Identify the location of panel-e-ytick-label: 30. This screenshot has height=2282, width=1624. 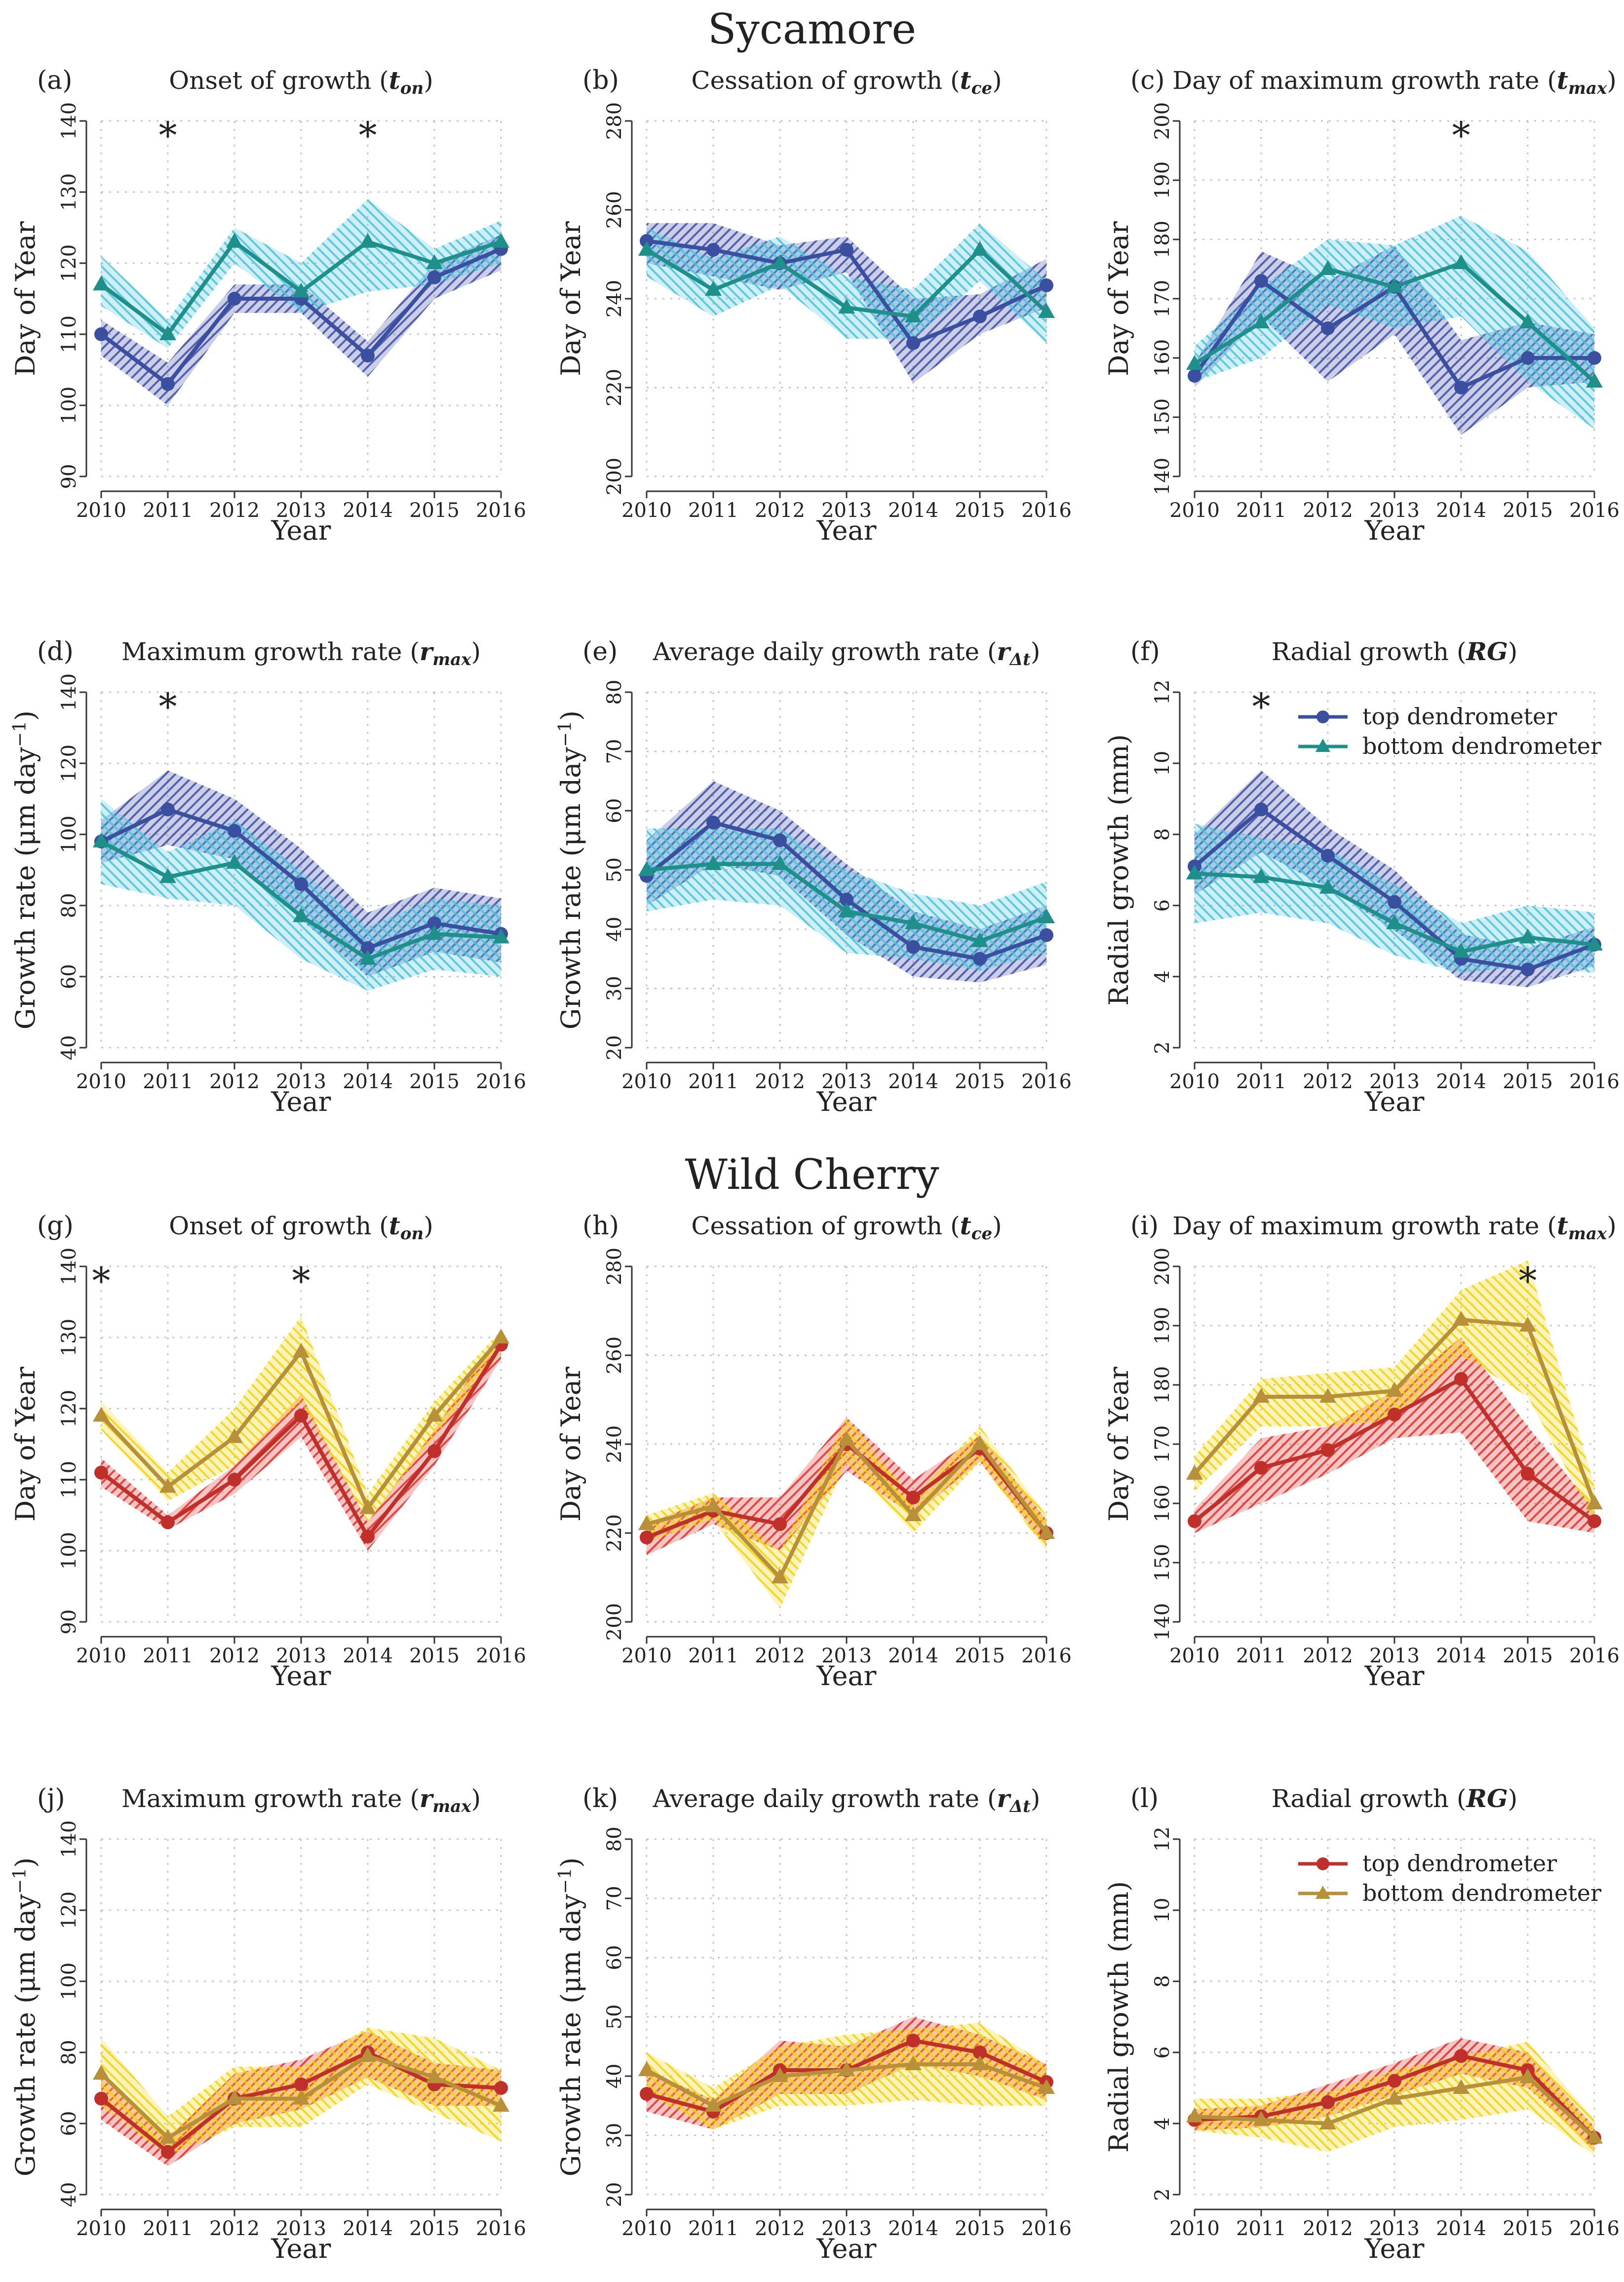
(614, 988).